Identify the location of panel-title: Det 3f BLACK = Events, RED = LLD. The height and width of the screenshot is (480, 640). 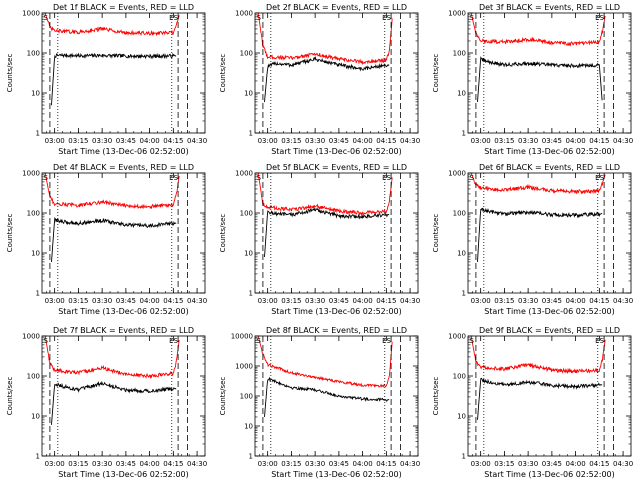
(549, 7).